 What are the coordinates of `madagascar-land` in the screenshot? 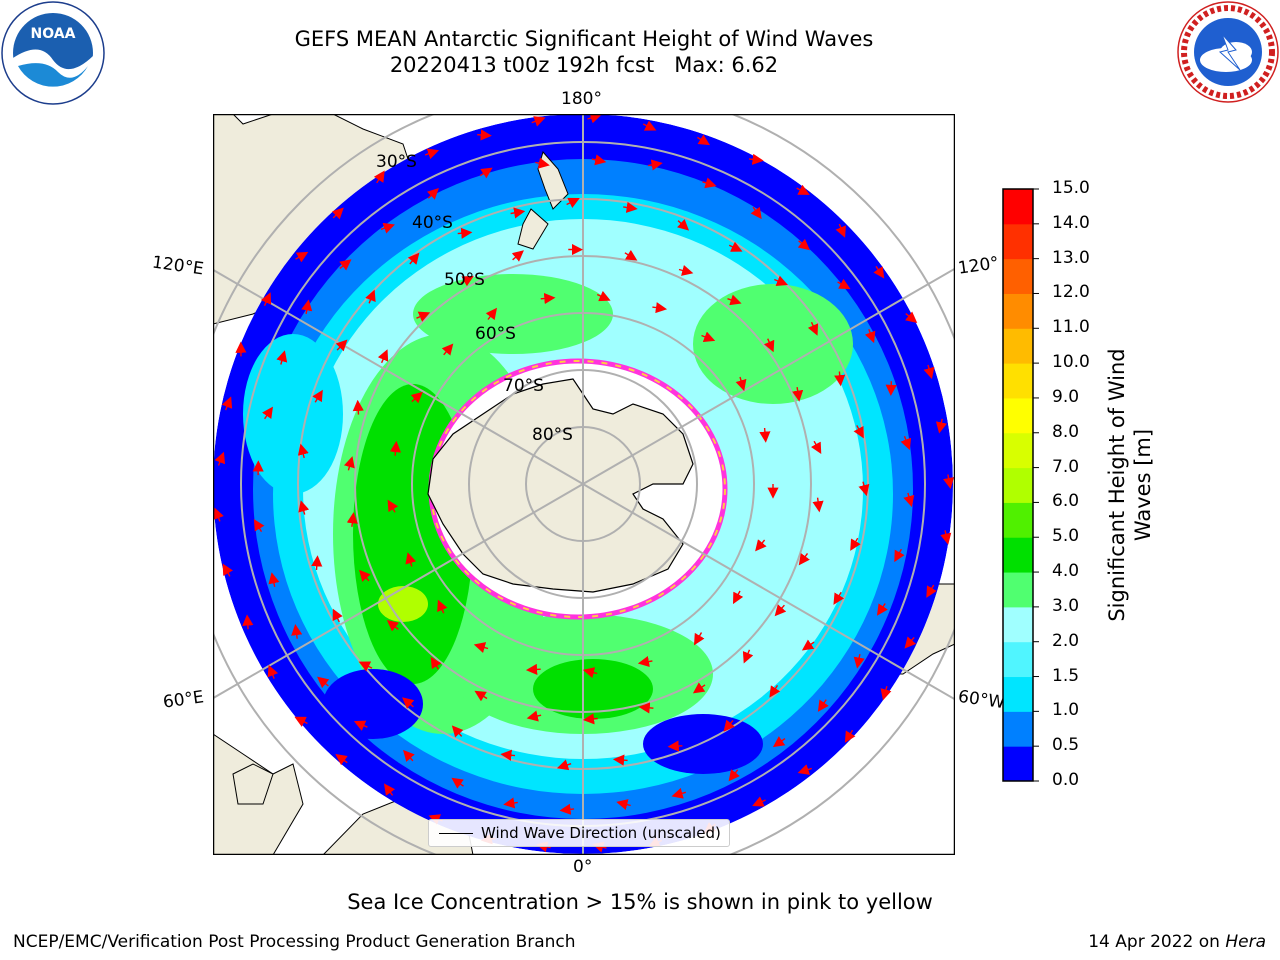 It's located at (253, 784).